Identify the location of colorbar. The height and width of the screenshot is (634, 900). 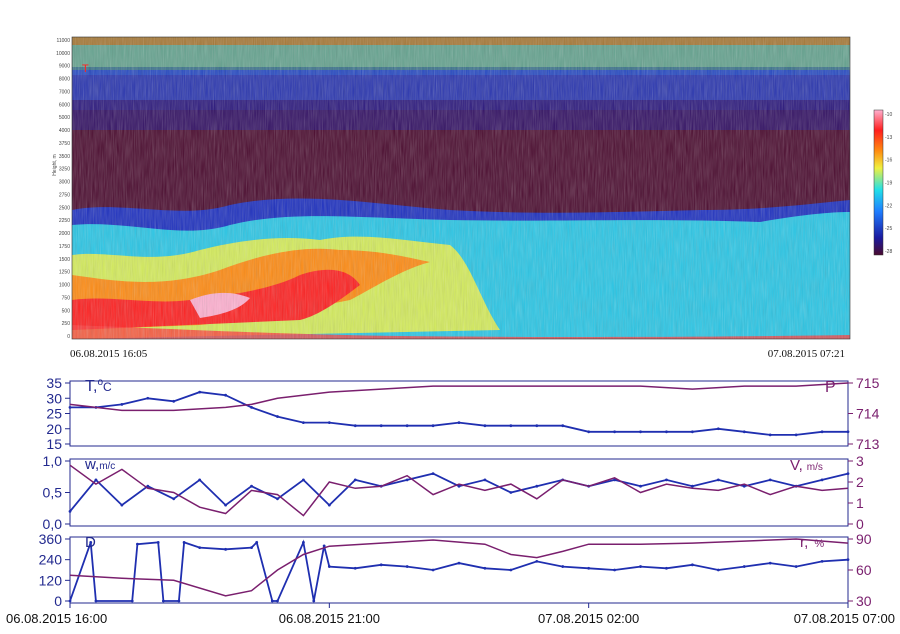
(878, 182).